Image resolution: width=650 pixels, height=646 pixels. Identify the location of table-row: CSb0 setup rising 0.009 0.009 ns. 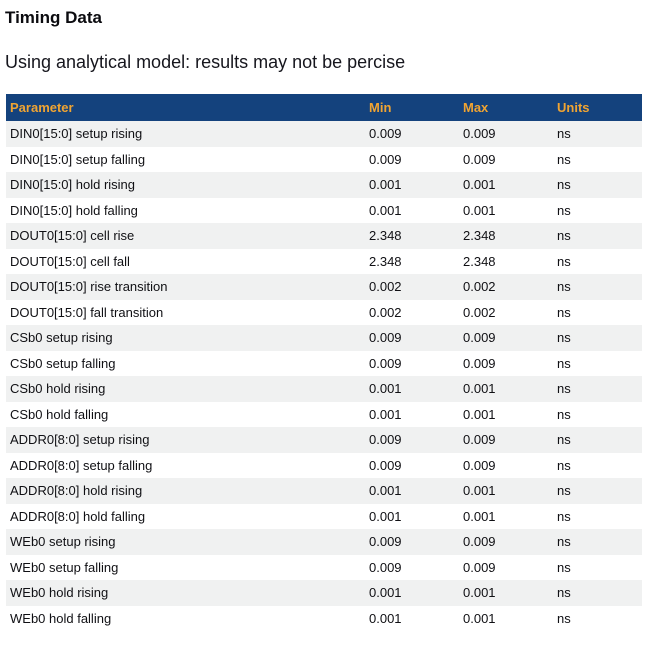
(324, 338).